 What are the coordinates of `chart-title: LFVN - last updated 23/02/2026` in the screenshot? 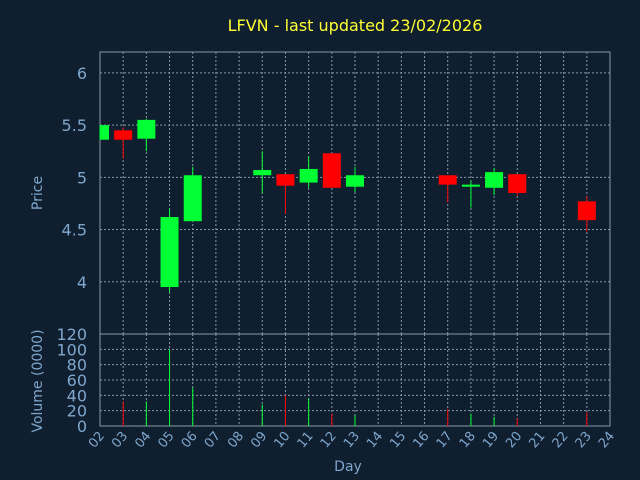 It's located at (355, 25).